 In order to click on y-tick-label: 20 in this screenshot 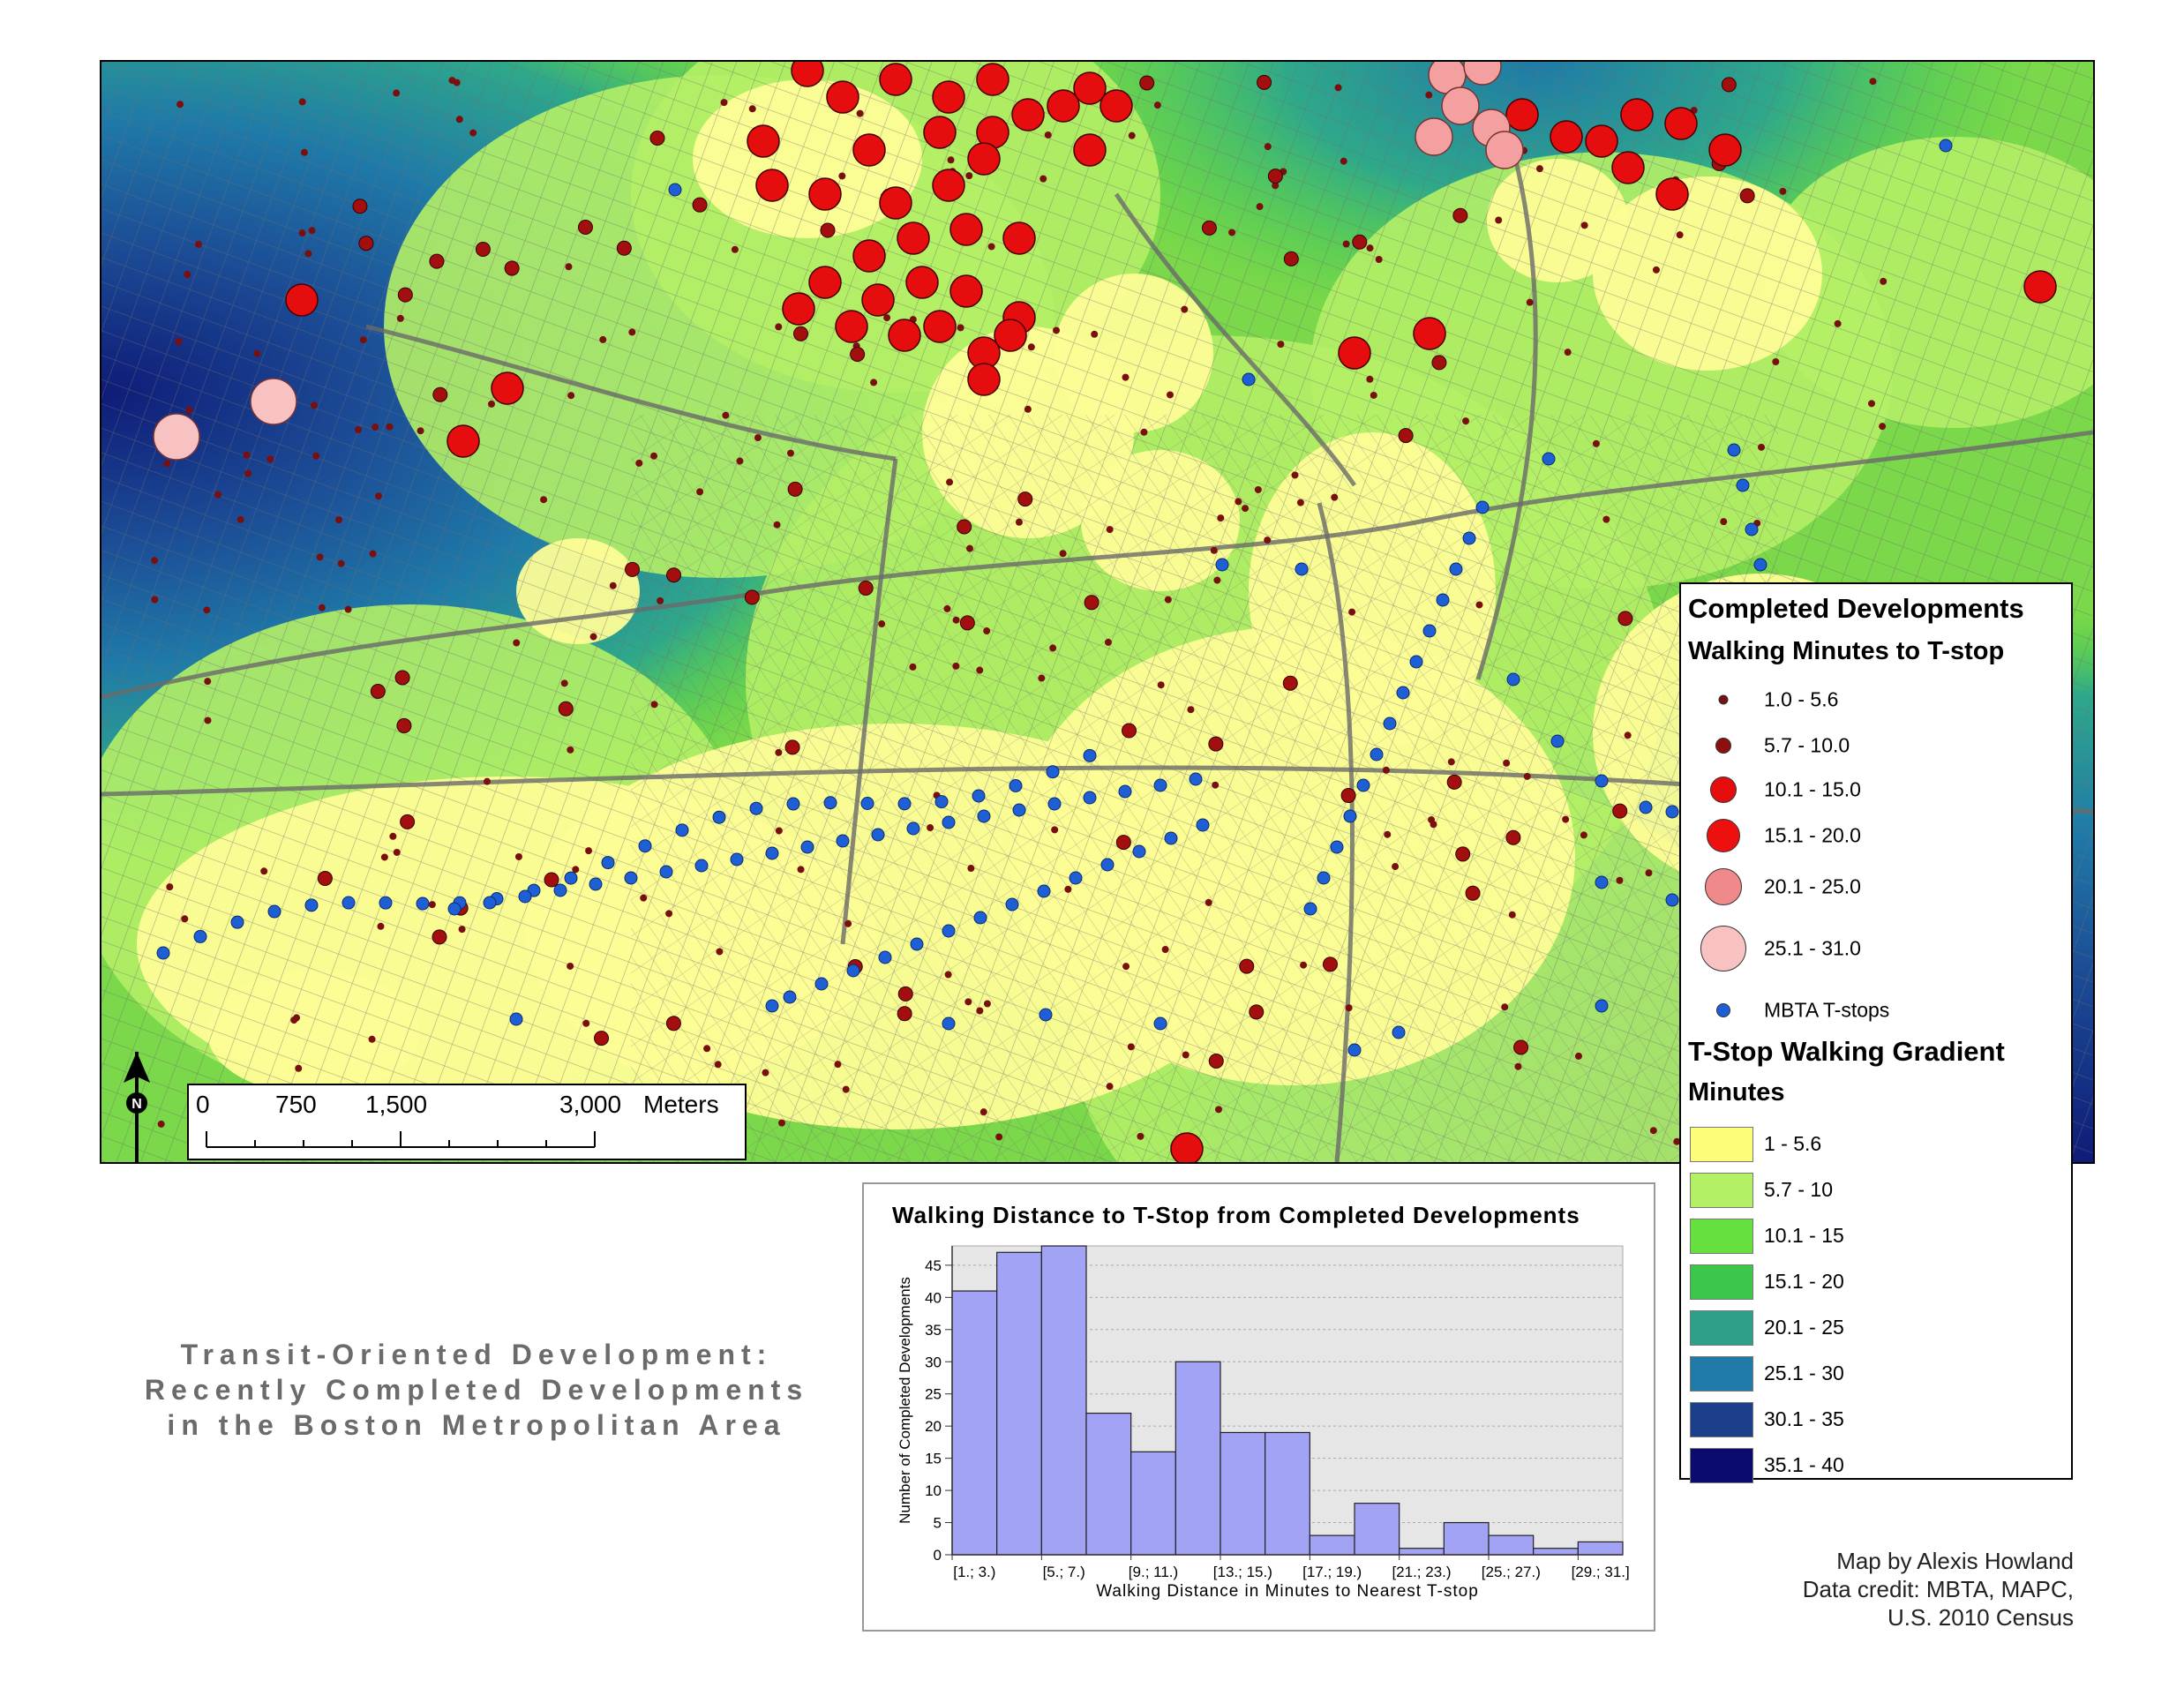, I will do `click(933, 1427)`.